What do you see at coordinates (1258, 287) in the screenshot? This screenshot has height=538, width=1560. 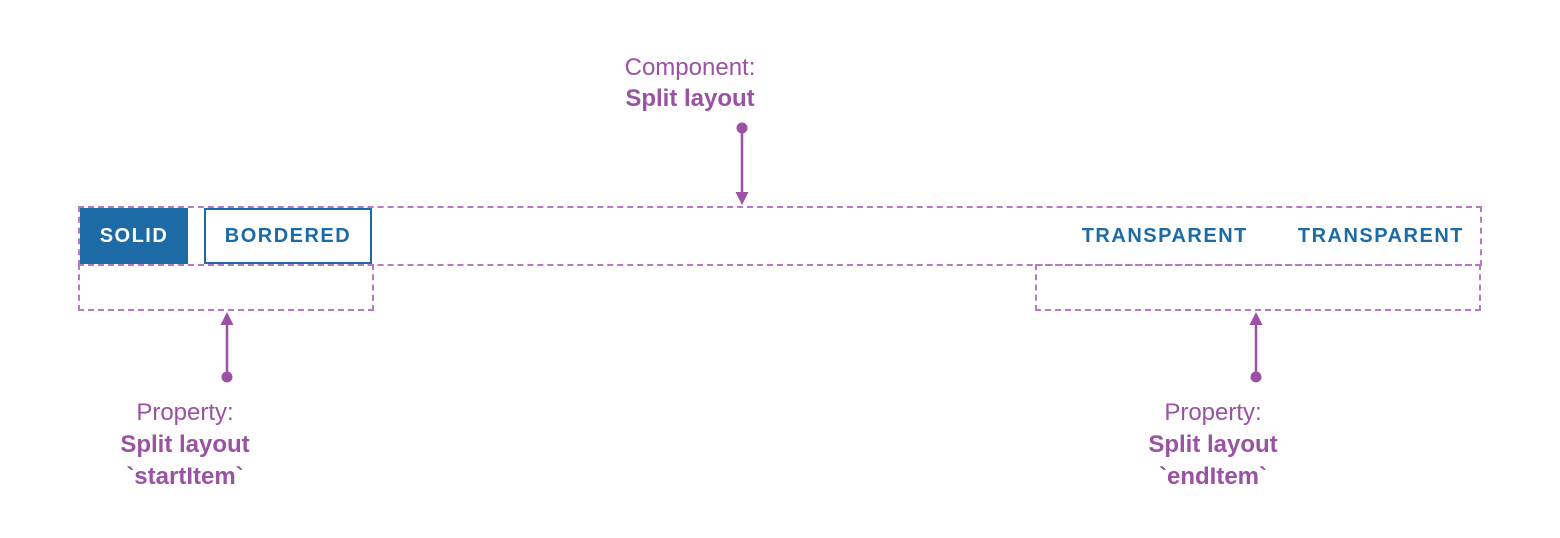 I see `end-item-highlight-box` at bounding box center [1258, 287].